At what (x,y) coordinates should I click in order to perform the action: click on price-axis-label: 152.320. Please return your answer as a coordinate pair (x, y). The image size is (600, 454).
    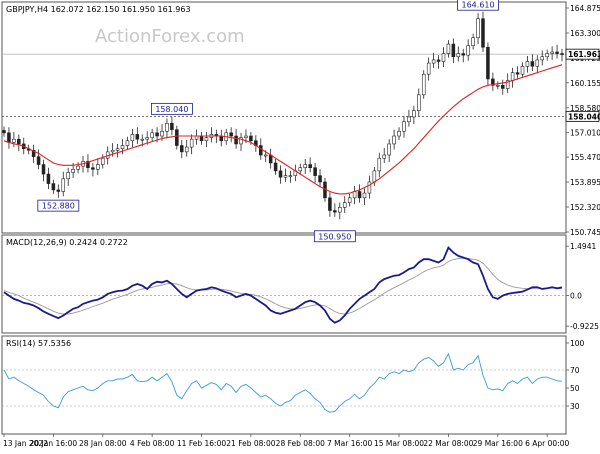
    Looking at the image, I should click on (585, 207).